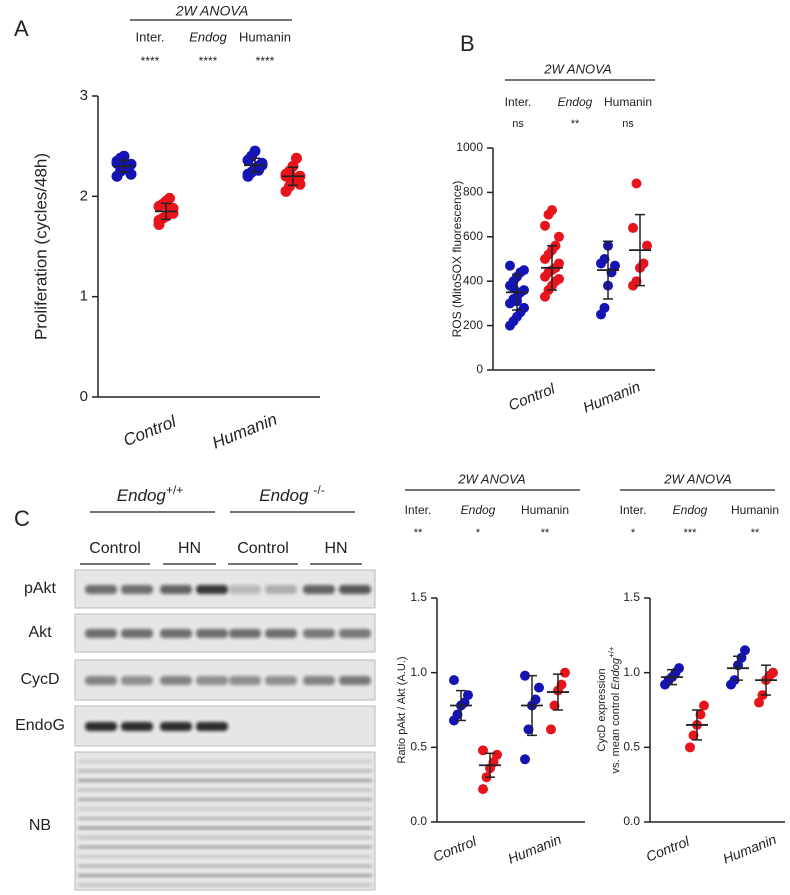  Describe the element at coordinates (402, 710) in the screenshot. I see `y-axis-label: Ratio pAkt / Akt (A.U.)` at that location.